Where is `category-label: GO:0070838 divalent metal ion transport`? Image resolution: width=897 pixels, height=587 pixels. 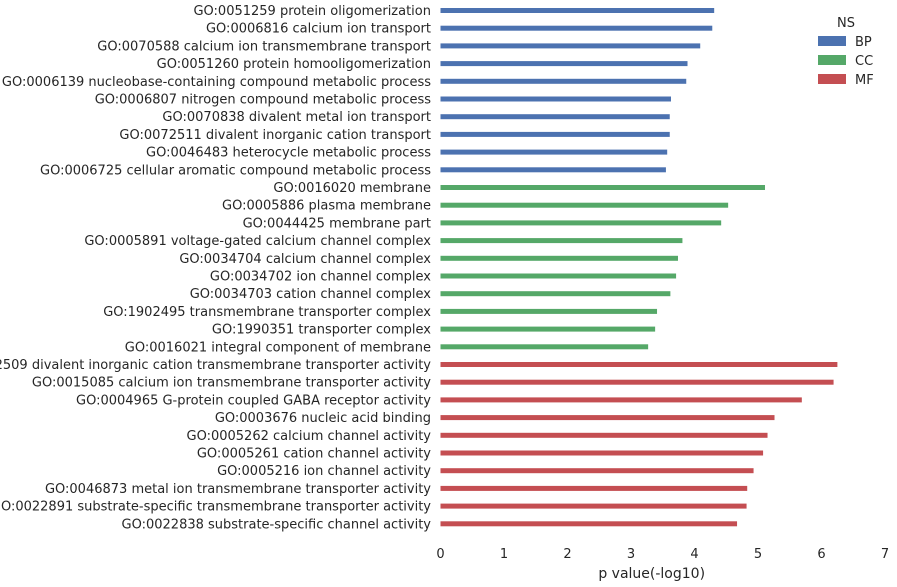 category-label: GO:0070838 divalent metal ion transport is located at coordinates (296, 117).